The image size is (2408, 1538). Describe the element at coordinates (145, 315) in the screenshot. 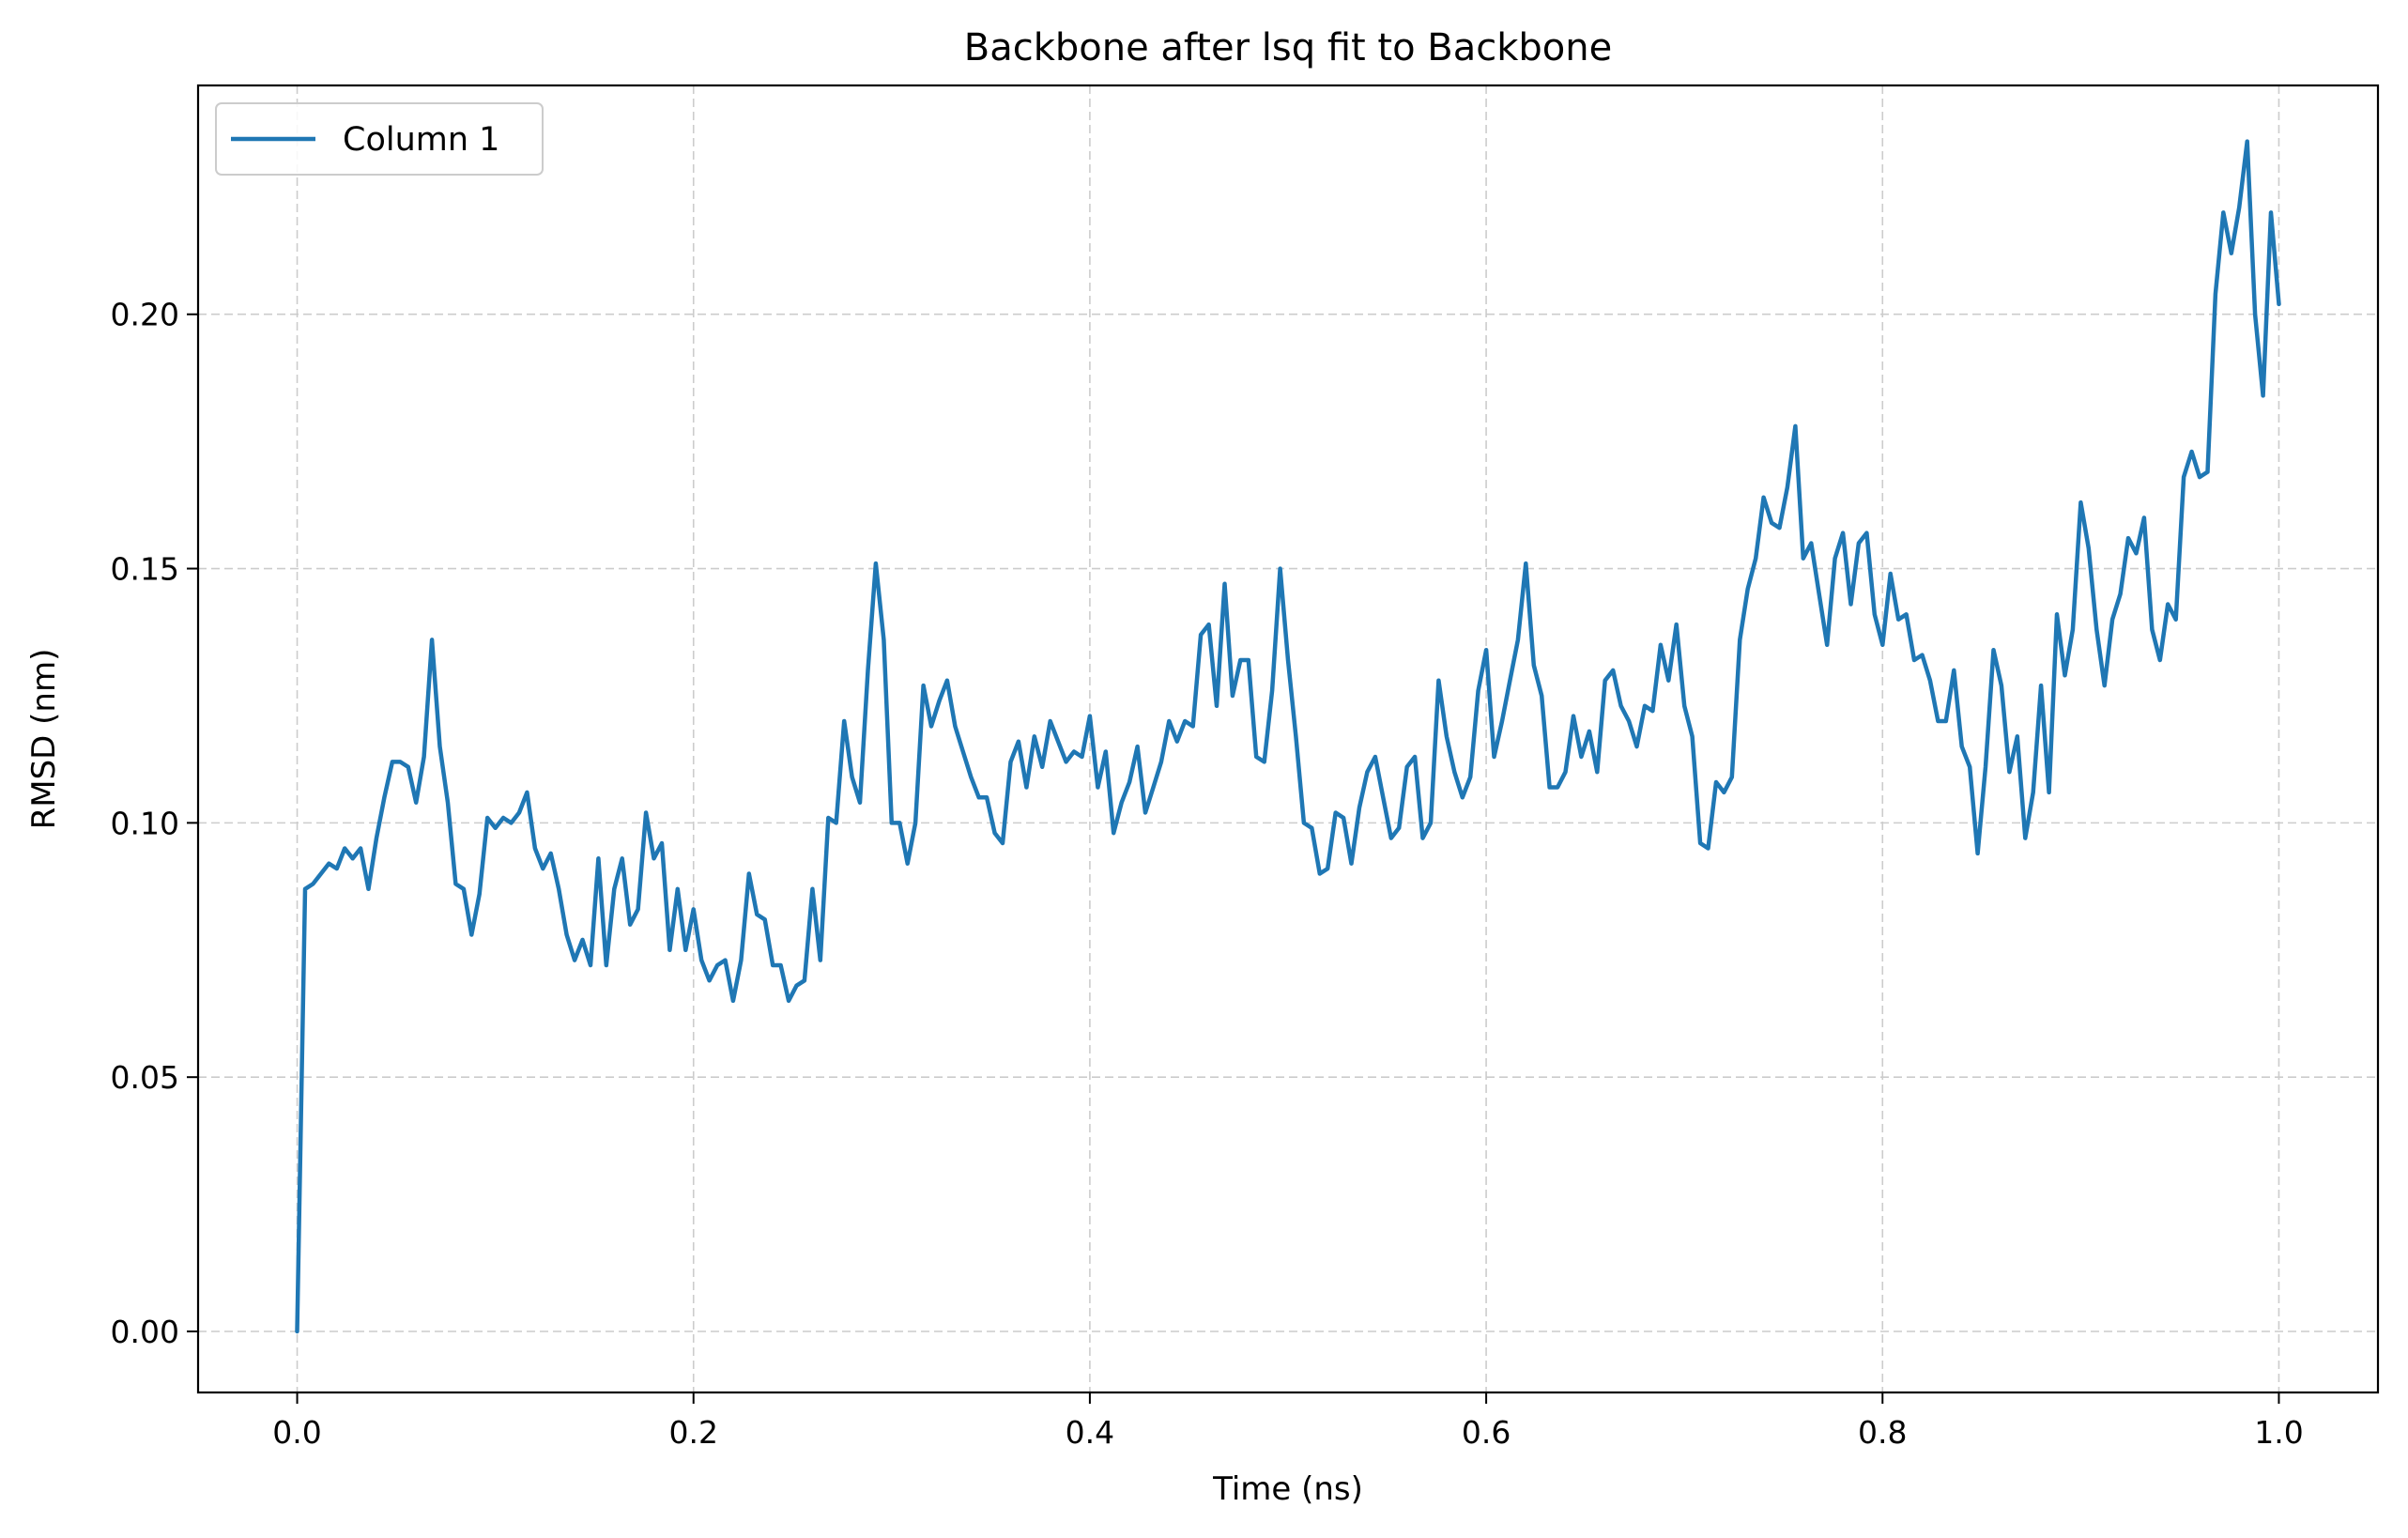

I see `y-tick-label: 0.20` at that location.